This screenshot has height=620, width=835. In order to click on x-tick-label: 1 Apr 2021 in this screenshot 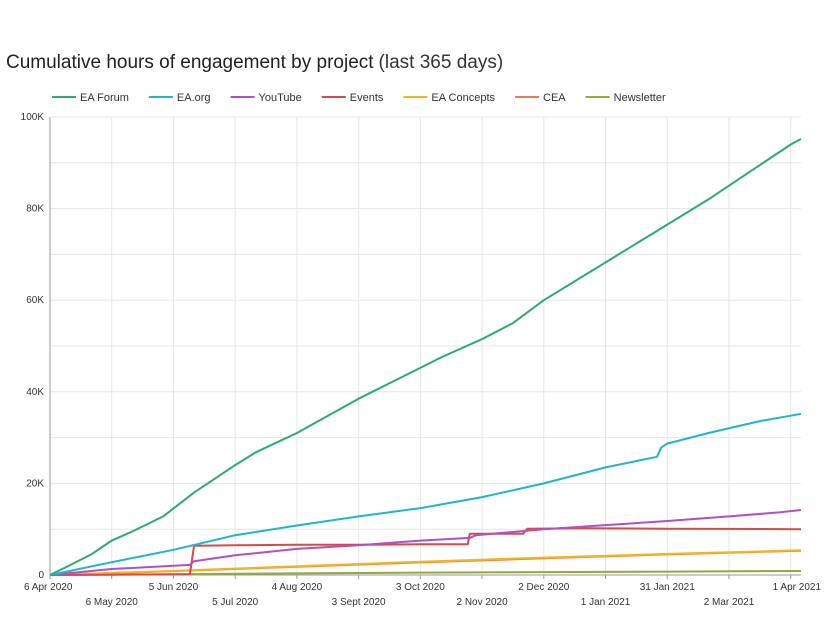, I will do `click(797, 587)`.